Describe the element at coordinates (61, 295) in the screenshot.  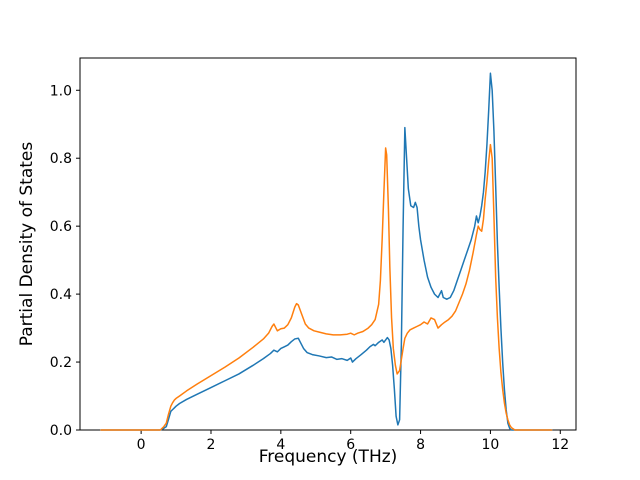
I see `y-tick-label: 0.4` at that location.